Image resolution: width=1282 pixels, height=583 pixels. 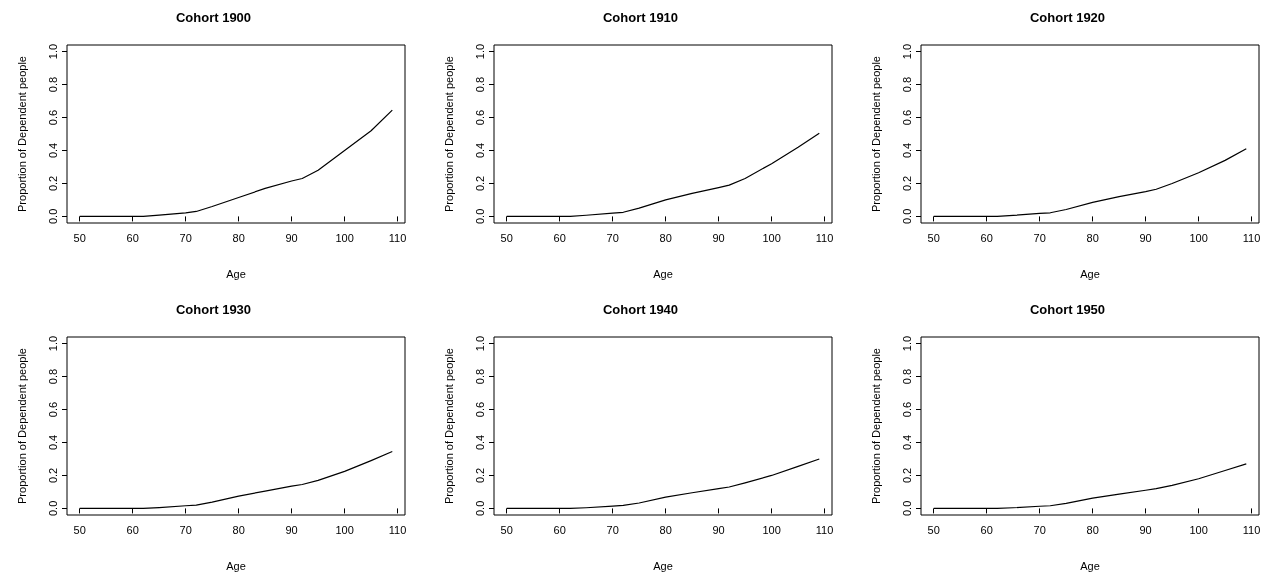 What do you see at coordinates (1067, 17) in the screenshot?
I see `chart-title: Cohort 1920` at bounding box center [1067, 17].